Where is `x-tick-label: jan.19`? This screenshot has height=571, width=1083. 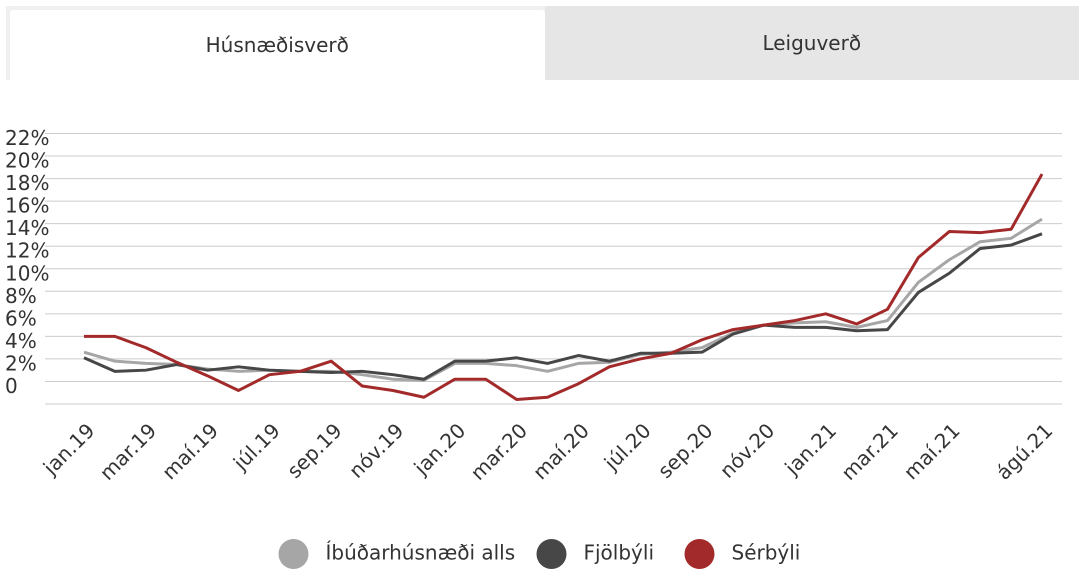 x-tick-label: jan.19 is located at coordinates (69, 449).